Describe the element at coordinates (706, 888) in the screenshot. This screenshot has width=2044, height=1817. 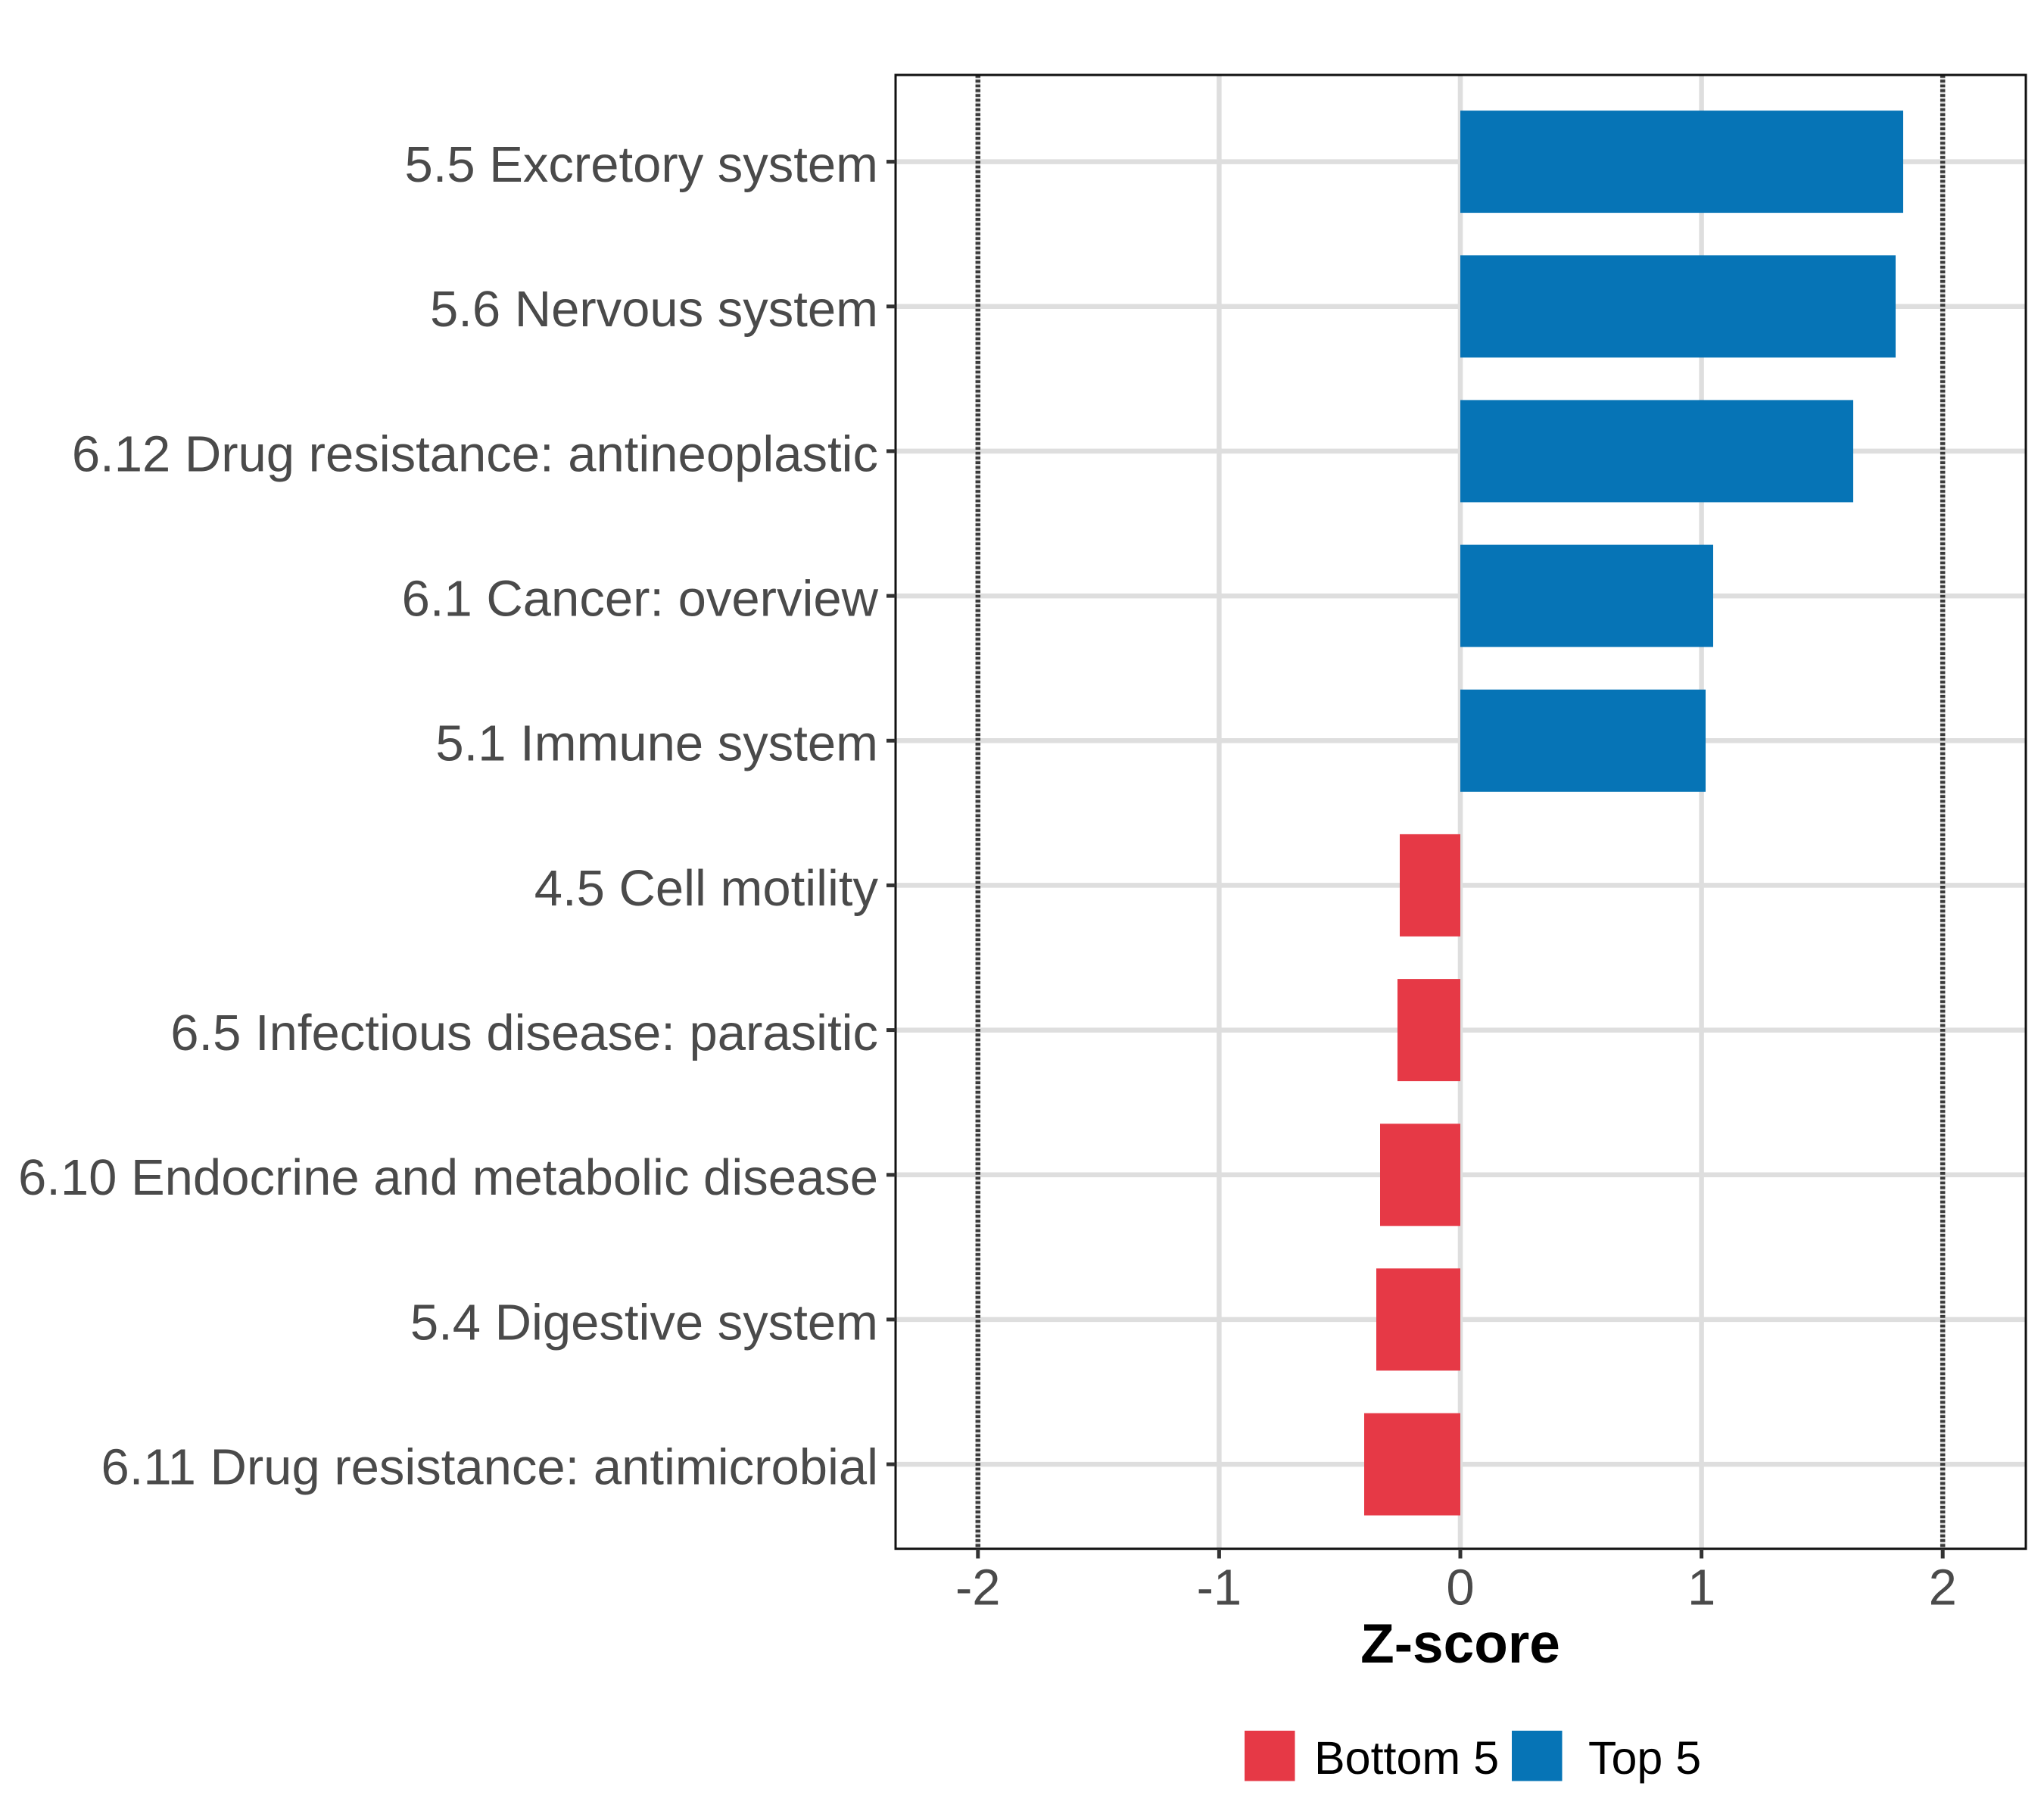
I see `svg-text: 4.5 Cell motility` at that location.